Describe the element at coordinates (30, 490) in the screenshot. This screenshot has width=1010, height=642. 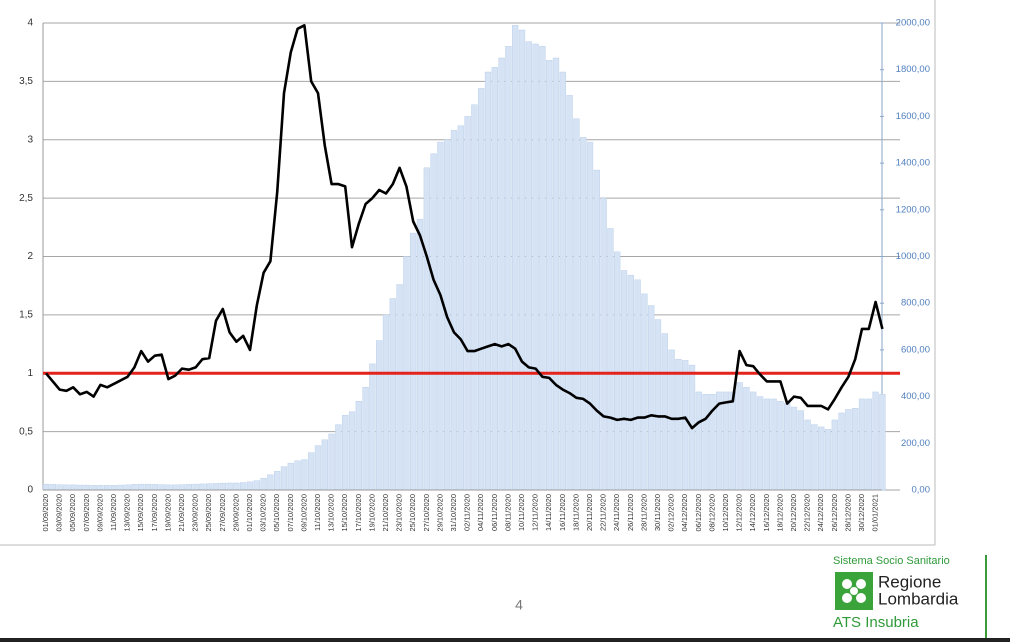
I see `y-tick-label: 0` at that location.